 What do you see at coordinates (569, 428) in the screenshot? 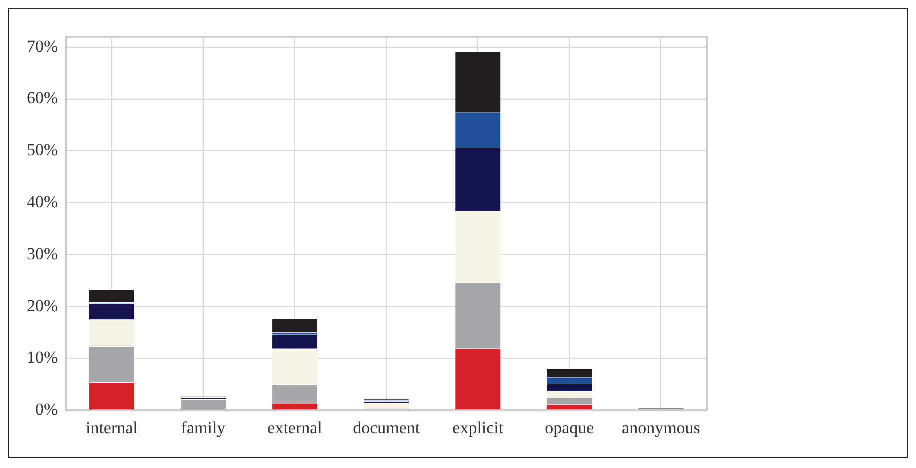
I see `x-tick-label: opaque` at bounding box center [569, 428].